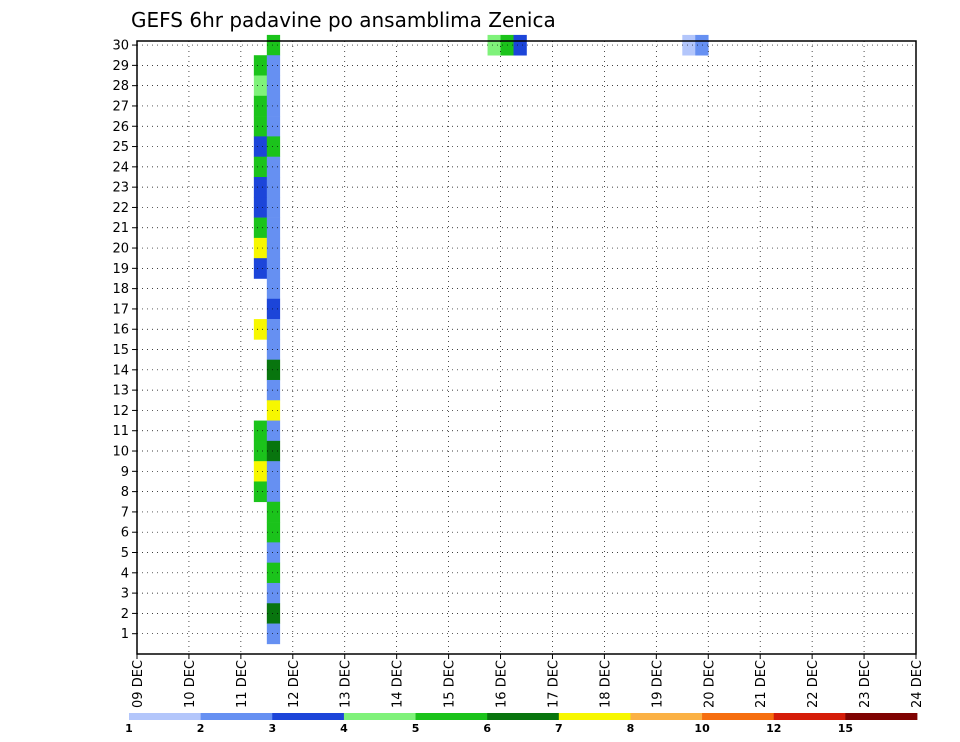  I want to click on x-tick-label: 18 DEC, so click(605, 684).